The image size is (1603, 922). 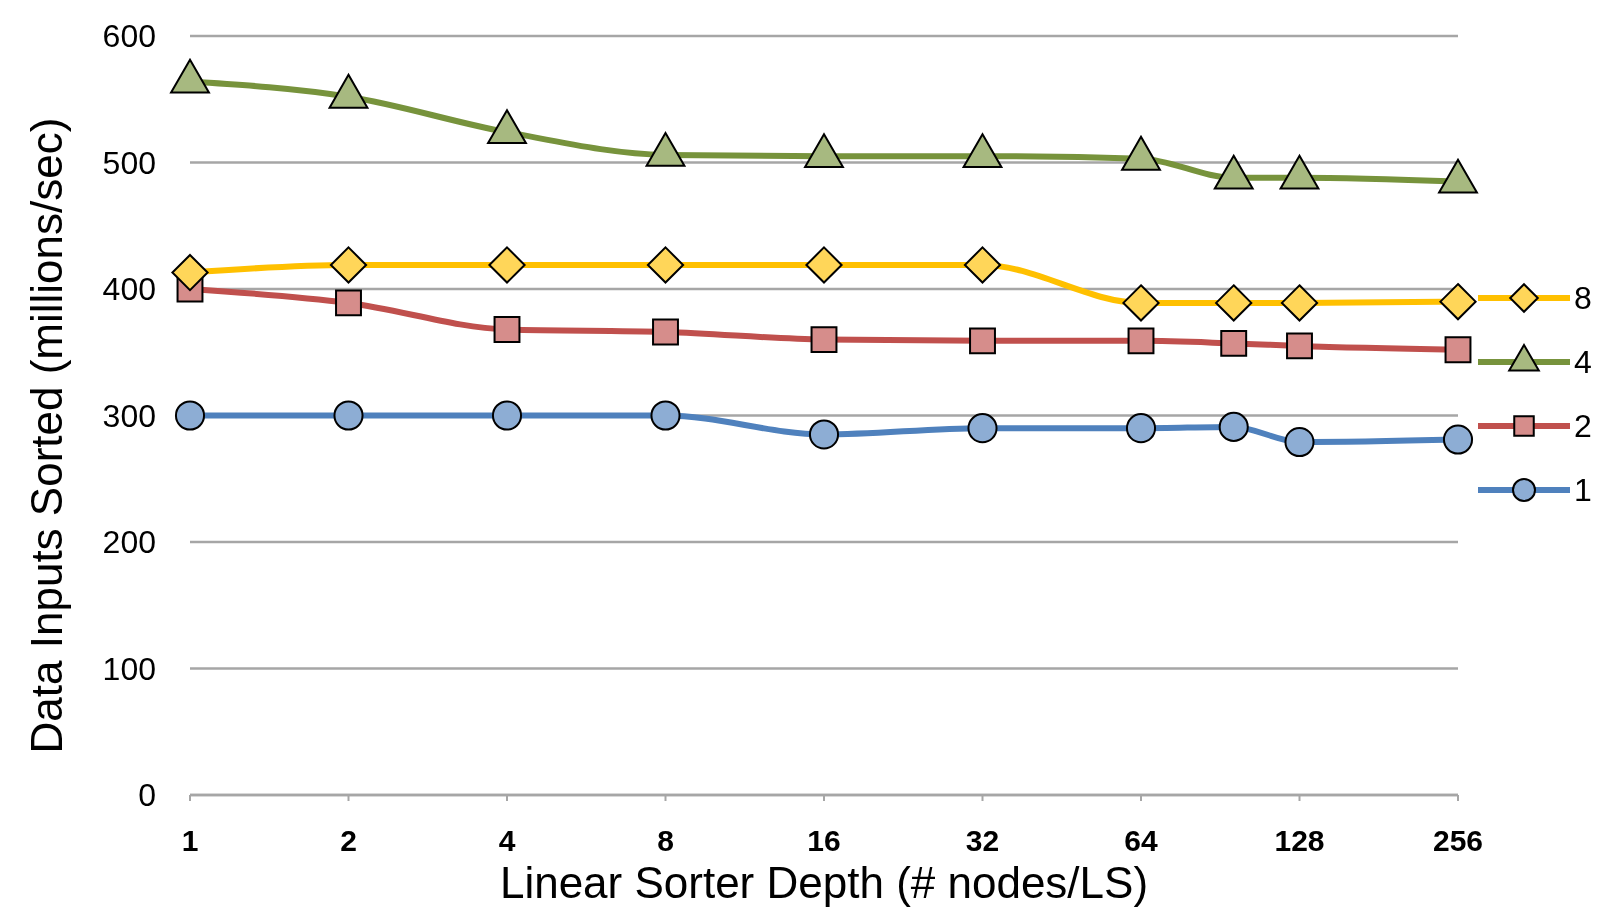 What do you see at coordinates (1458, 840) in the screenshot?
I see `x-tick-label: 256` at bounding box center [1458, 840].